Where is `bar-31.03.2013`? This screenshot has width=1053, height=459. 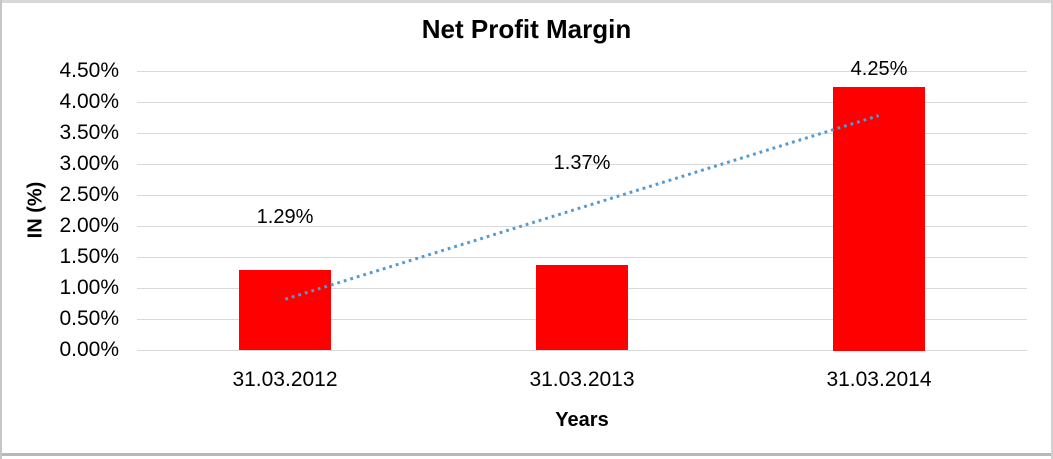 bar-31.03.2013 is located at coordinates (582, 307).